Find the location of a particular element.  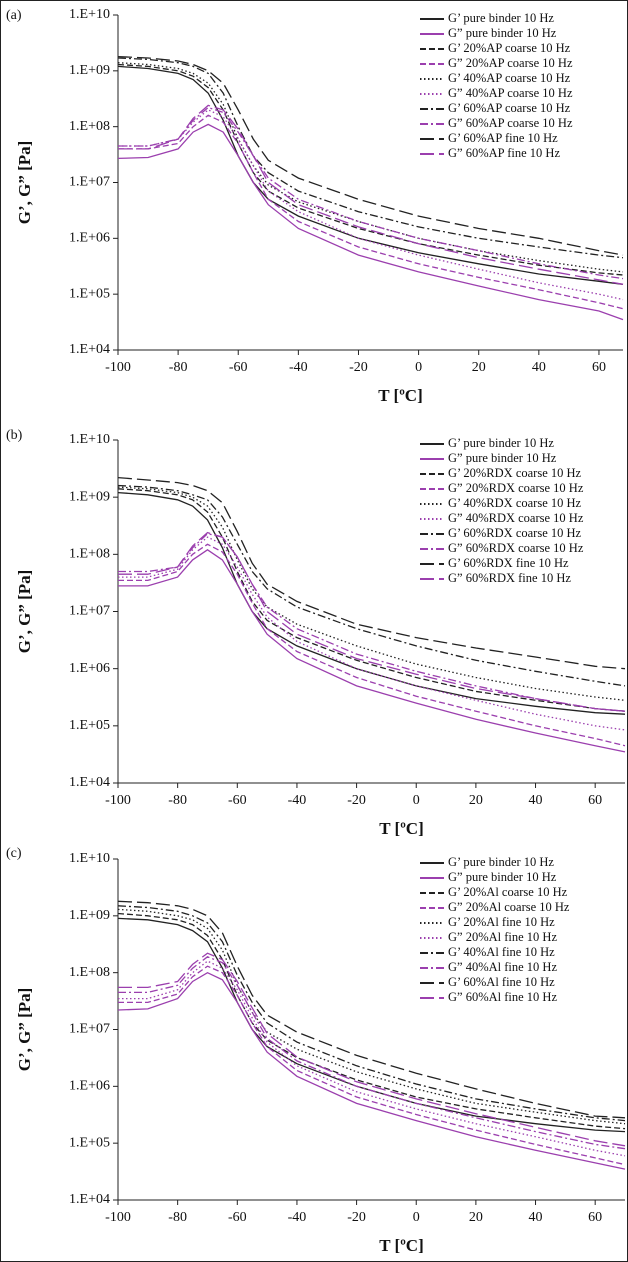

legend-label: G” 40%RDX coarse 10 Hz is located at coordinates (516, 518).